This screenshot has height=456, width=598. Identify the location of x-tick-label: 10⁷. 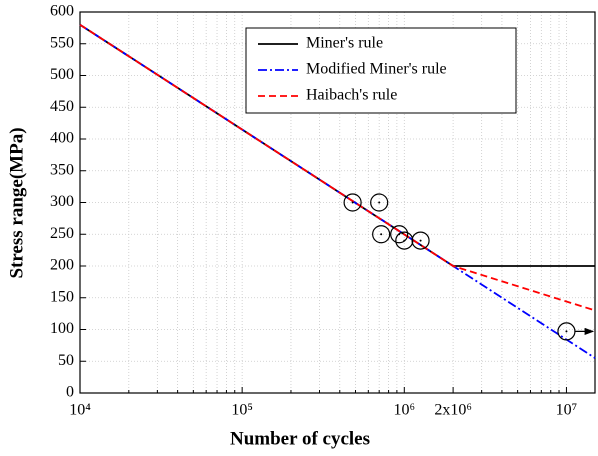
(567, 410).